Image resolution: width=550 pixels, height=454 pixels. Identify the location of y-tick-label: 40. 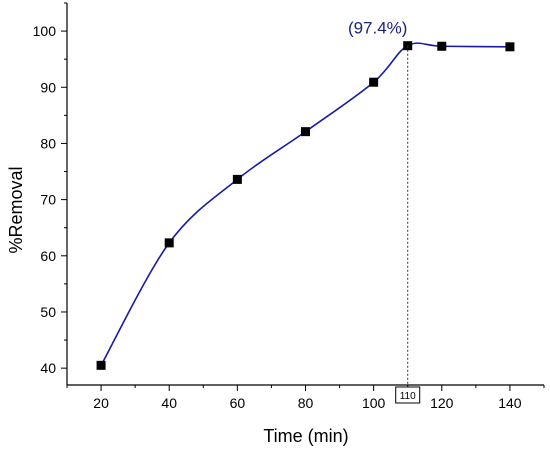
(48, 368).